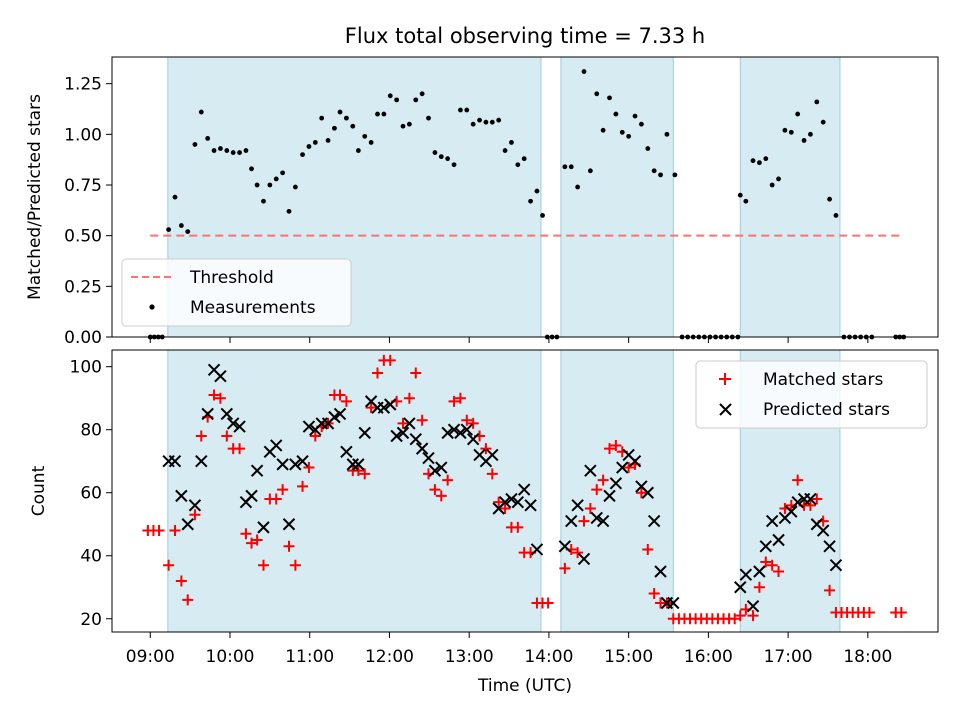 The width and height of the screenshot is (960, 720). Describe the element at coordinates (83, 186) in the screenshot. I see `top-y-tick-label: 0.75` at that location.